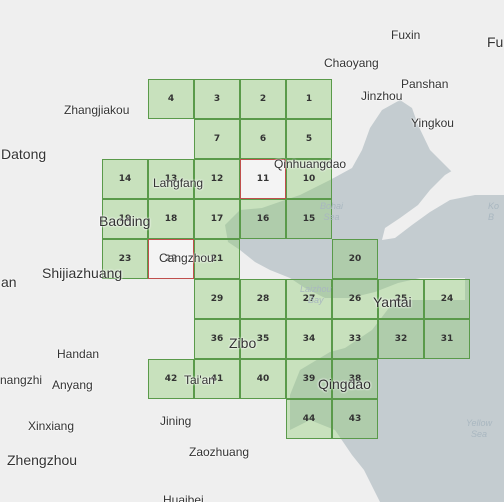 This screenshot has height=502, width=504. Describe the element at coordinates (217, 379) in the screenshot. I see `grid-tile-41: 41` at that location.